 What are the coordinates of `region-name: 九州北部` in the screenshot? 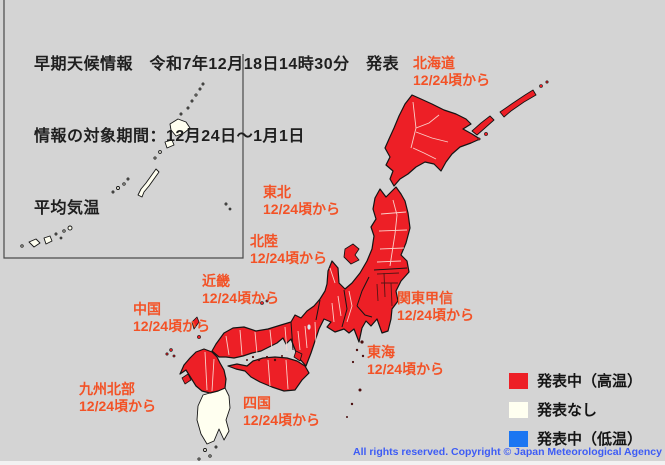 It's located at (107, 389).